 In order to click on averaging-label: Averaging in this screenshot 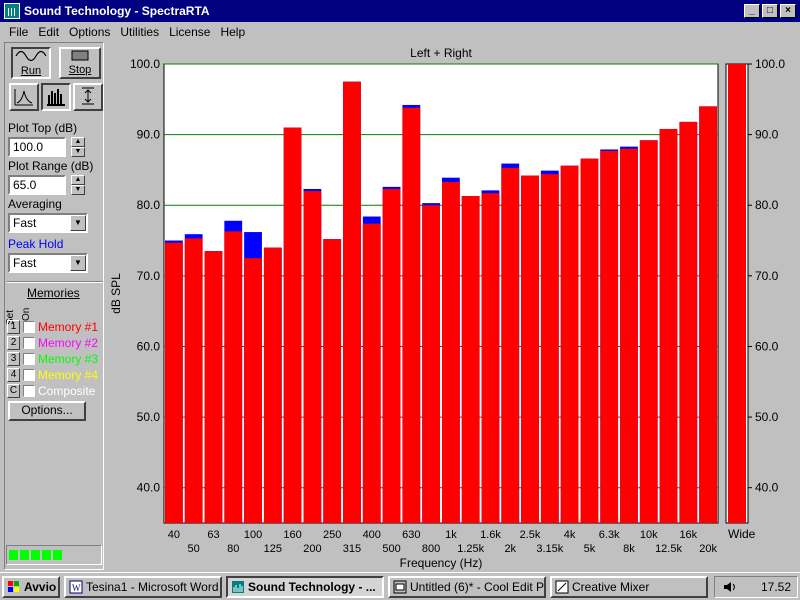, I will do `click(35, 204)`.